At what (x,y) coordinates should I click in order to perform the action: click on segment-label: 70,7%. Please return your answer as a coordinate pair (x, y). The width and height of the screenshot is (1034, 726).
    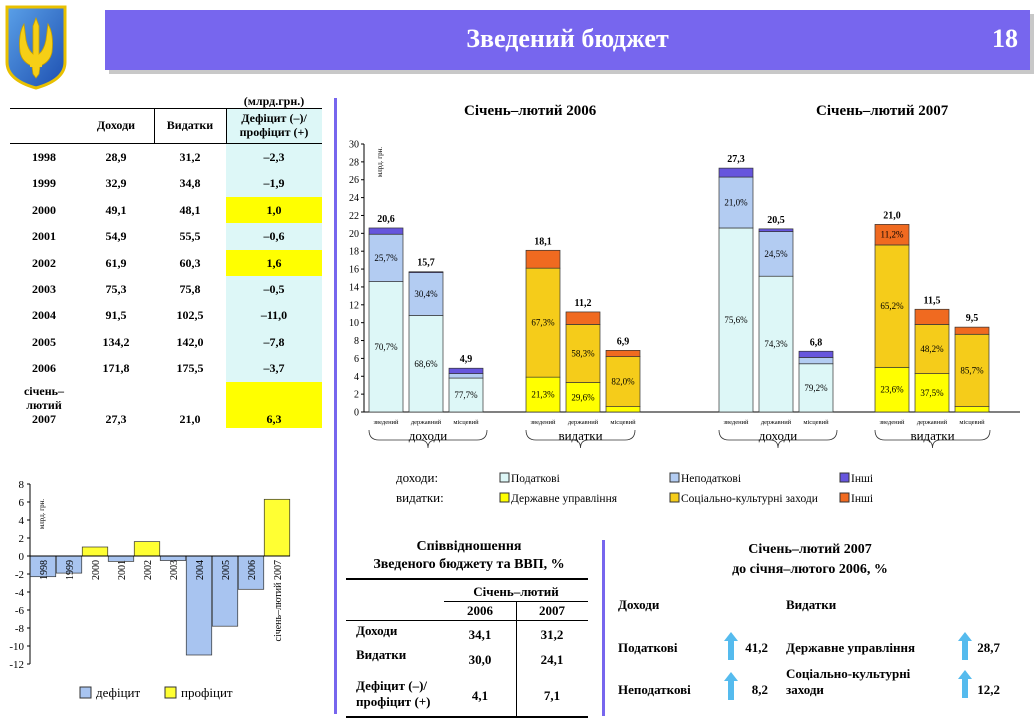
    Looking at the image, I should click on (386, 347).